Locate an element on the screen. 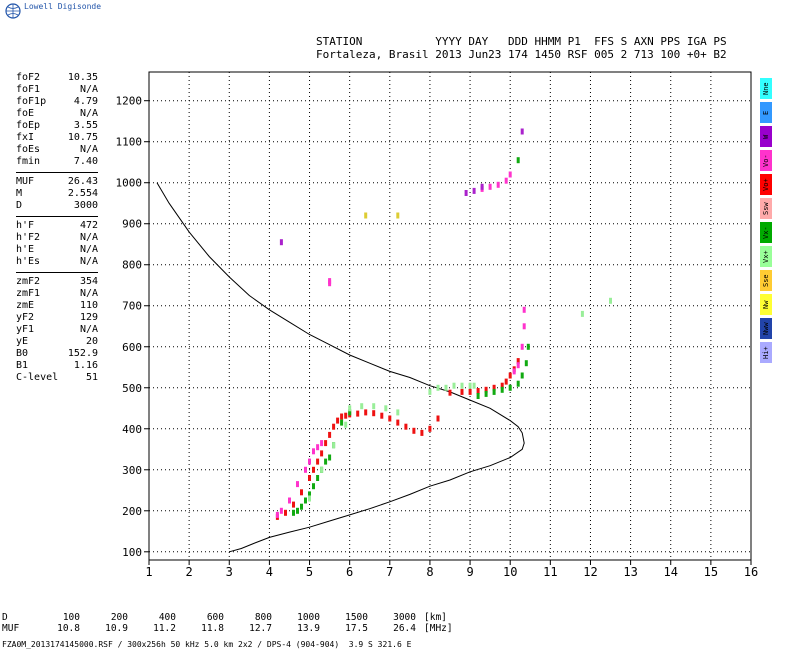 This screenshot has width=800, height=650. x-tick-label: 6 is located at coordinates (349, 572).